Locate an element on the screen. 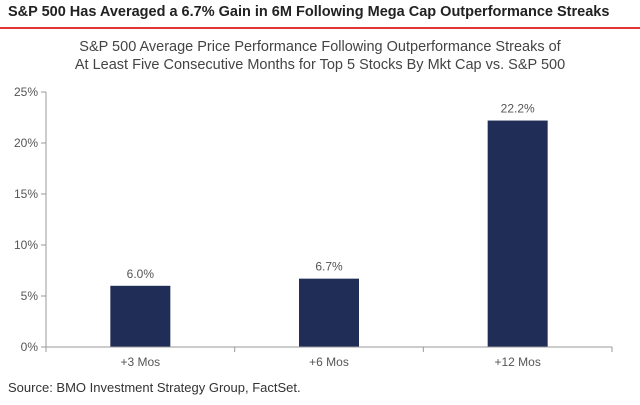  y-tick-label: 15% is located at coordinates (26, 194).